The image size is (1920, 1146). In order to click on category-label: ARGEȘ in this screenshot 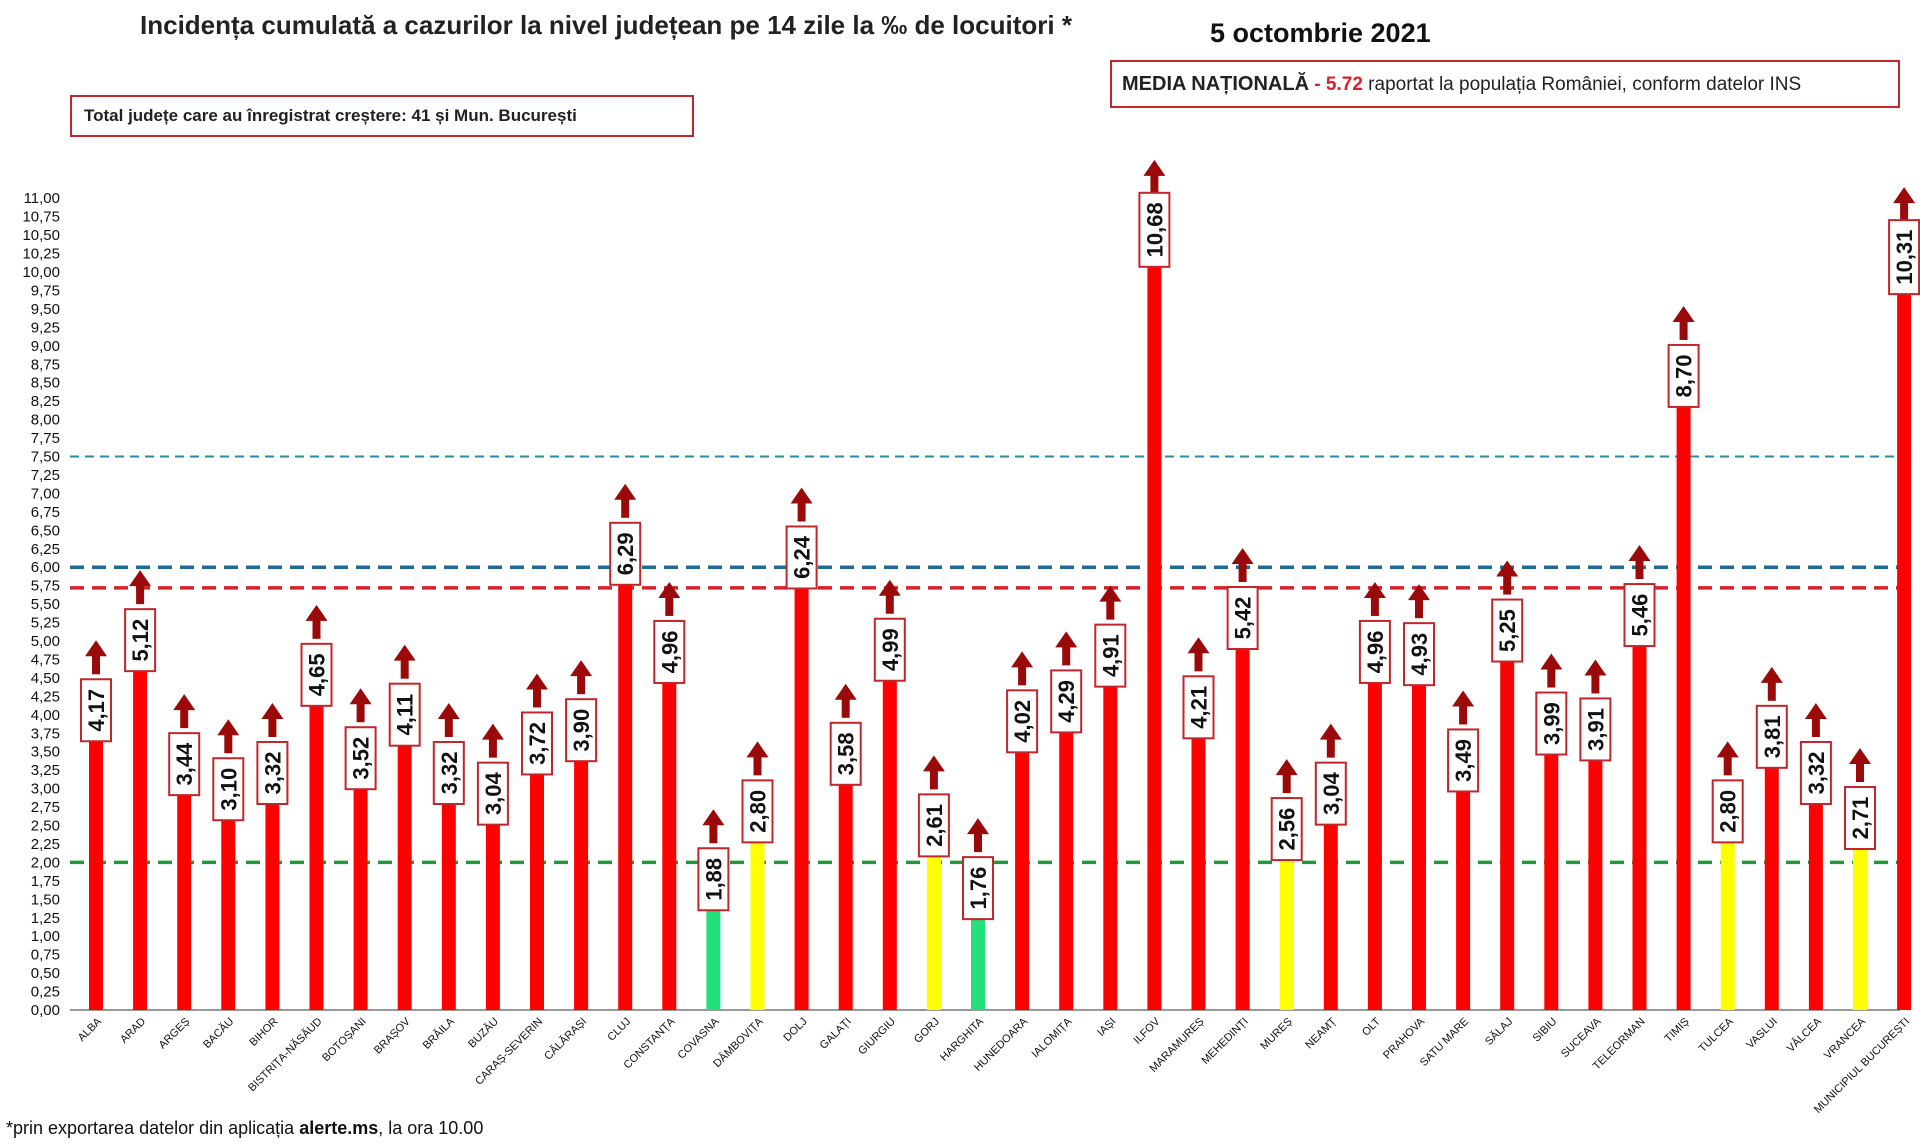, I will do `click(175, 1034)`.